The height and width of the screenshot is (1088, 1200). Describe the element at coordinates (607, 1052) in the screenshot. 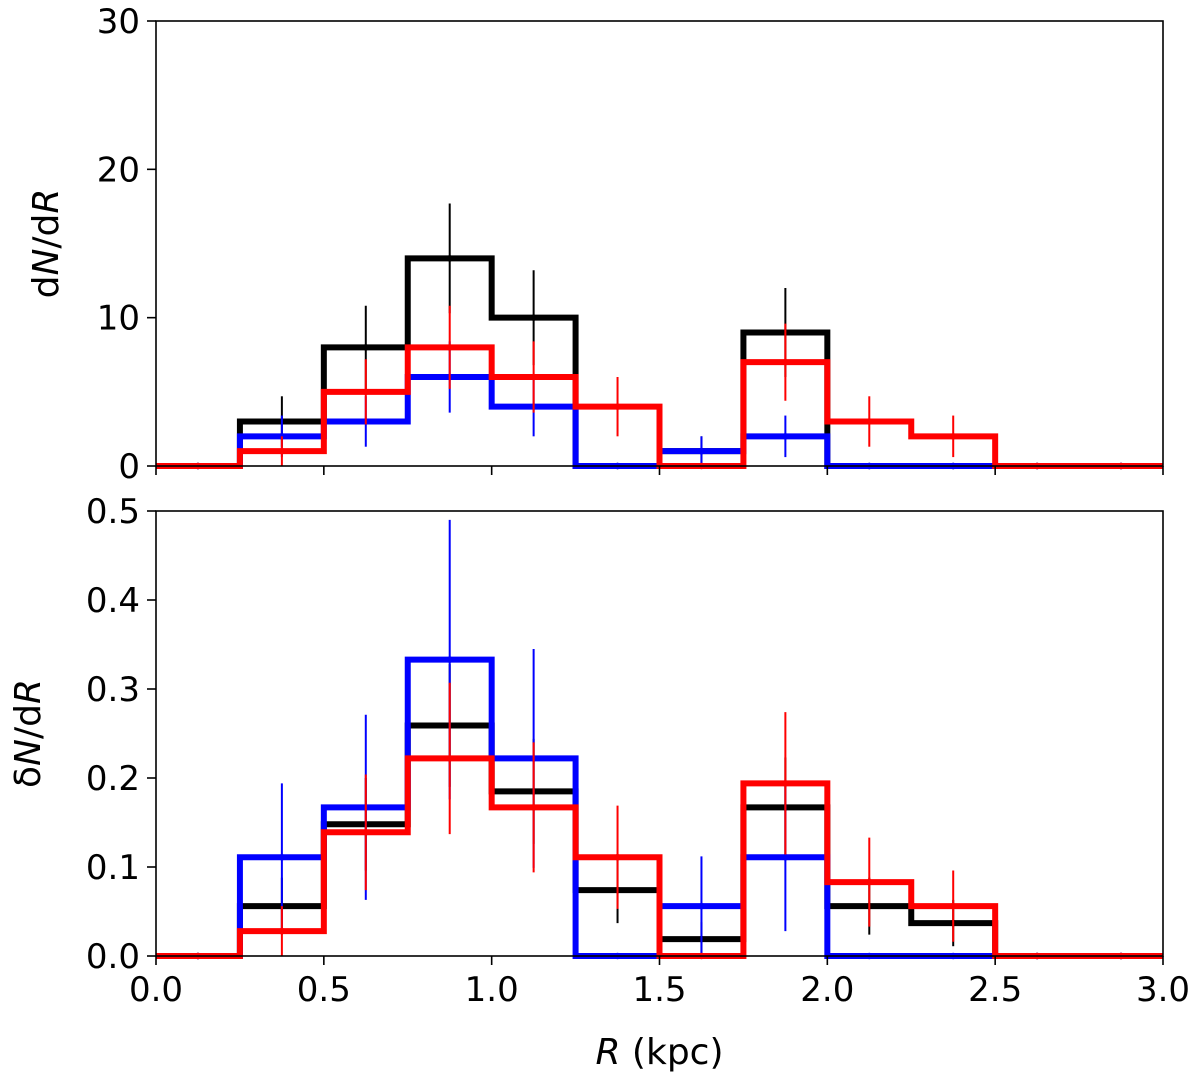

I see `xlabel-part-0: R` at that location.